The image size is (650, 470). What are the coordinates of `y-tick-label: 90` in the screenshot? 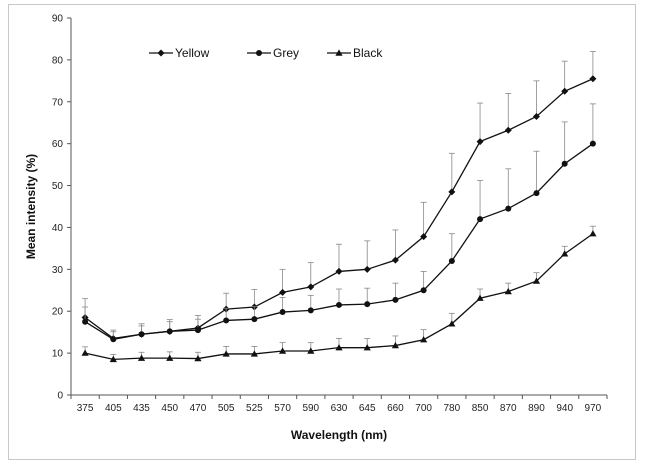 It's located at (58, 19).